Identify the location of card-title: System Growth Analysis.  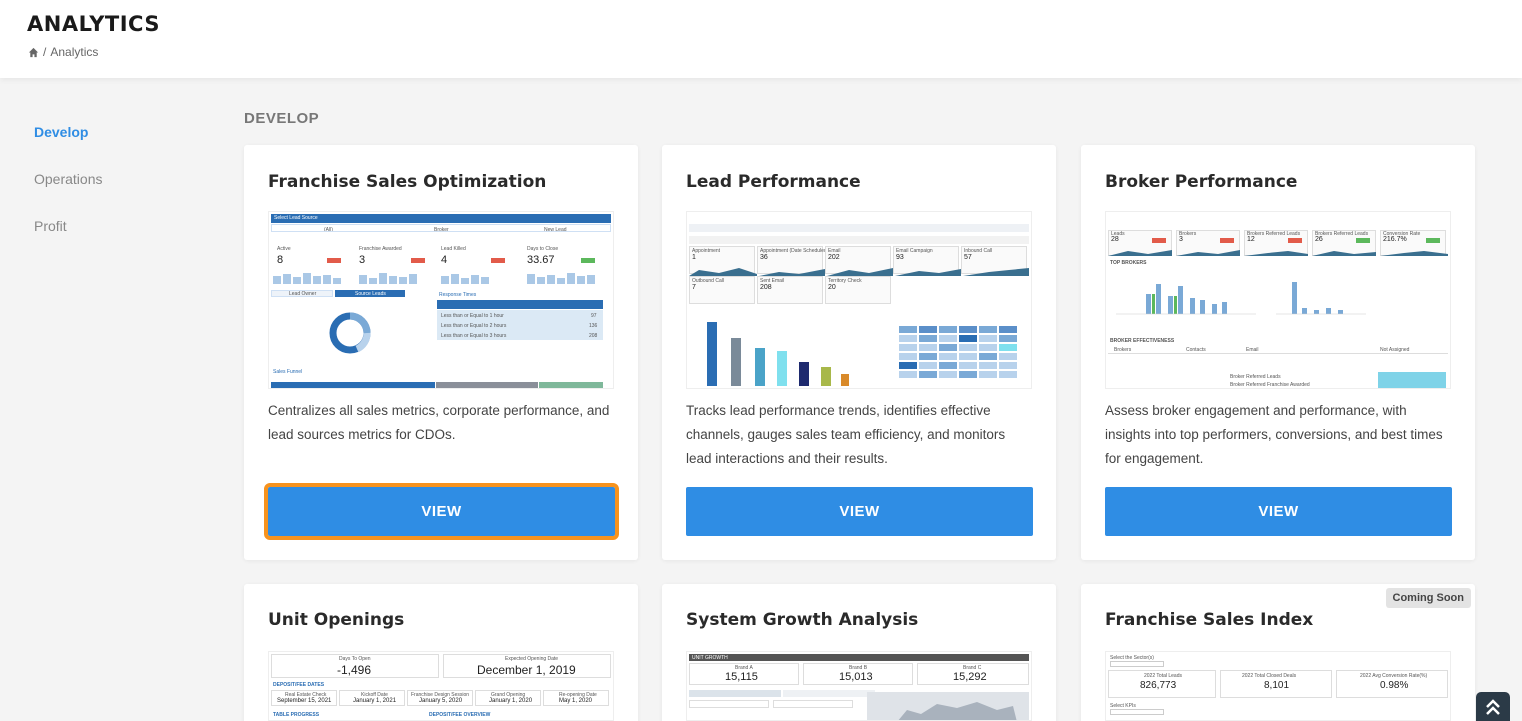
(802, 620).